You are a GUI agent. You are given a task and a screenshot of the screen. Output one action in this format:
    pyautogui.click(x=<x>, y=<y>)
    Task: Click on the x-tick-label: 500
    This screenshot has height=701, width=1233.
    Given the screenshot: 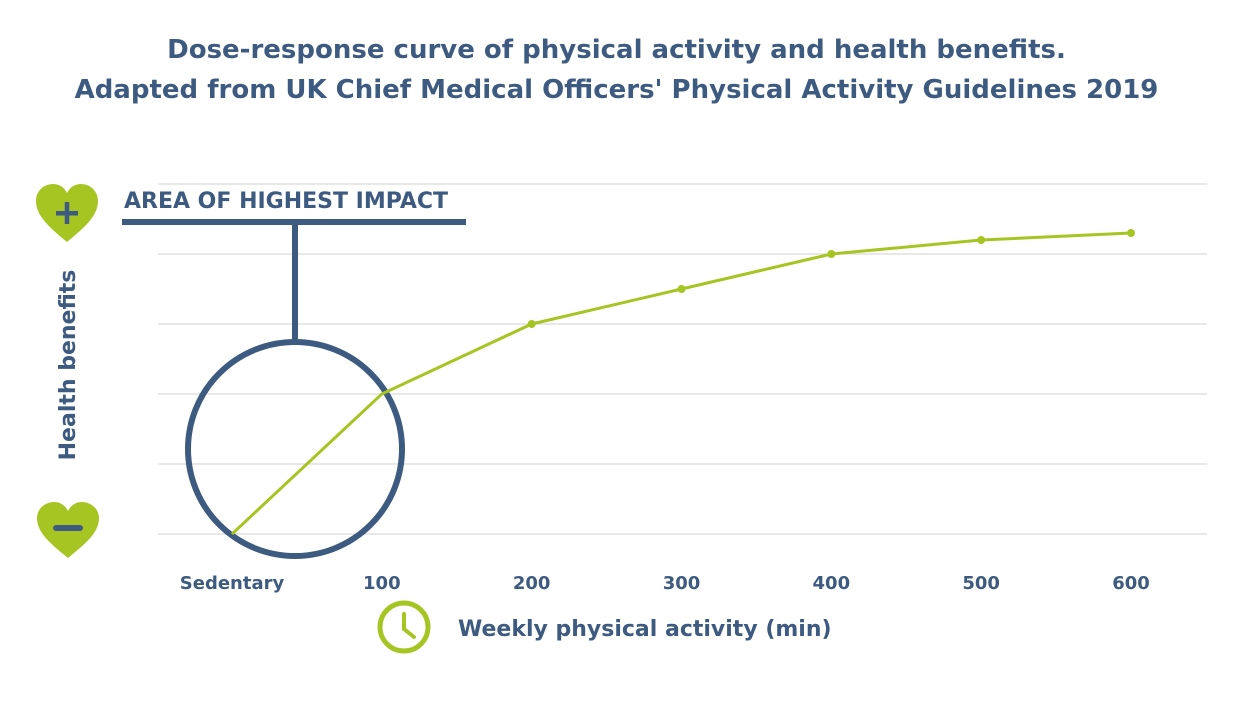 What is the action you would take?
    pyautogui.click(x=981, y=583)
    